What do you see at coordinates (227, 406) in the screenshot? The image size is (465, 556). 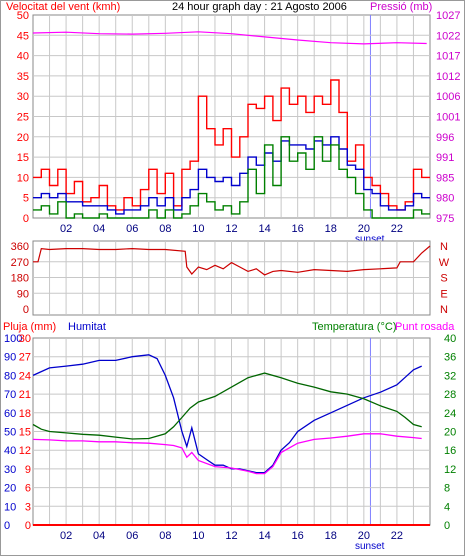 I see `series-temperature` at bounding box center [227, 406].